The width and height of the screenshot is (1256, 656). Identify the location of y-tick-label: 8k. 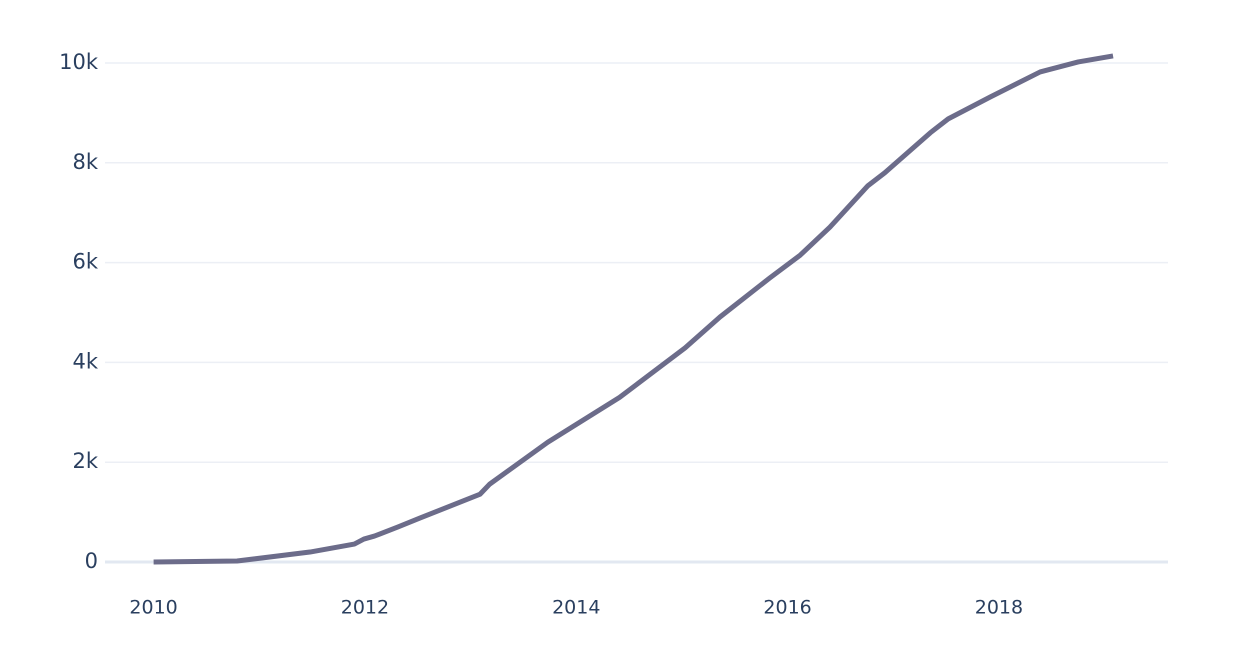
(85, 162).